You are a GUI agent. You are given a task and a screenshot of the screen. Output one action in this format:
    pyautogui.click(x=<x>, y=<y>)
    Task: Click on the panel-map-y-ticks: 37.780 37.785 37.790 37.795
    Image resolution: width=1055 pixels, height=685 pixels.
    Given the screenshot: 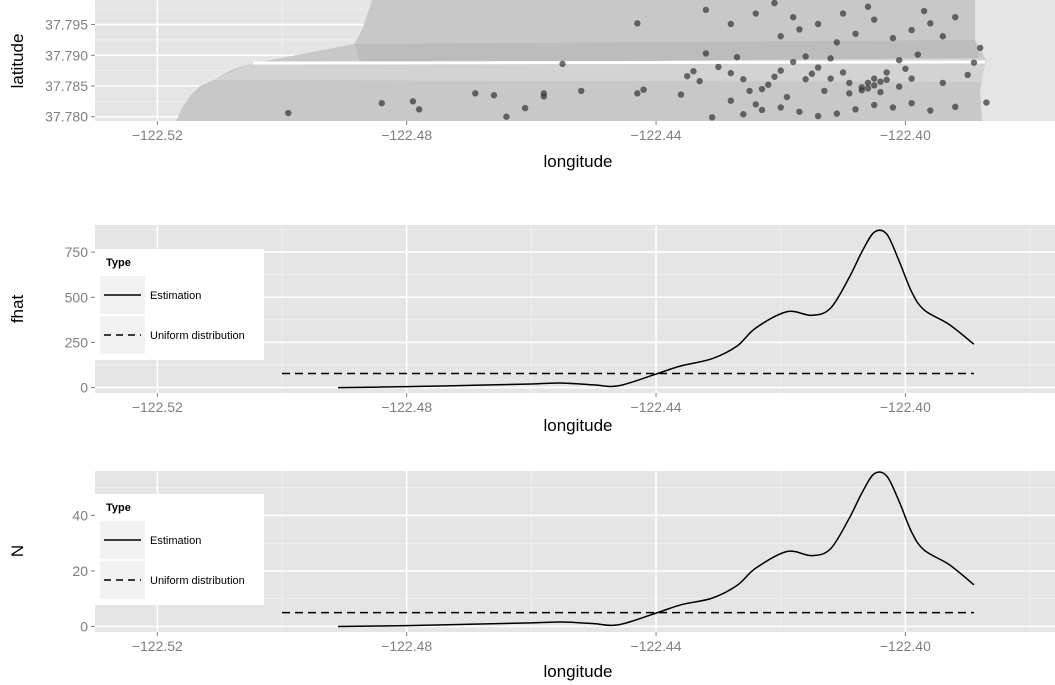 What is the action you would take?
    pyautogui.click(x=70, y=71)
    